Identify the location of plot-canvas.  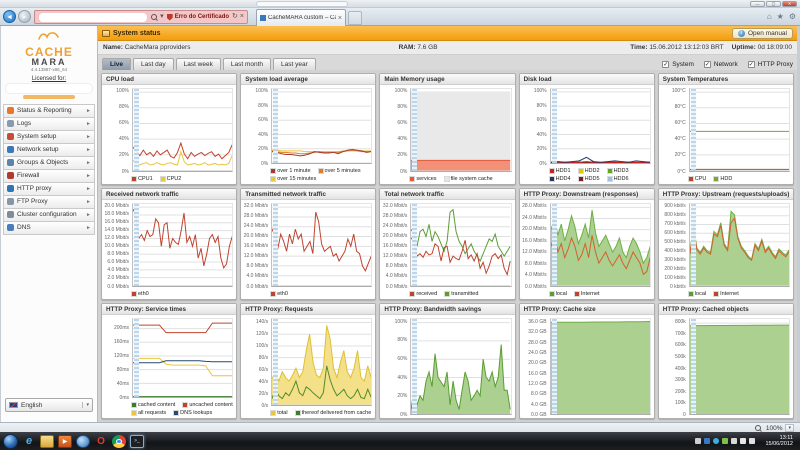
(600, 126).